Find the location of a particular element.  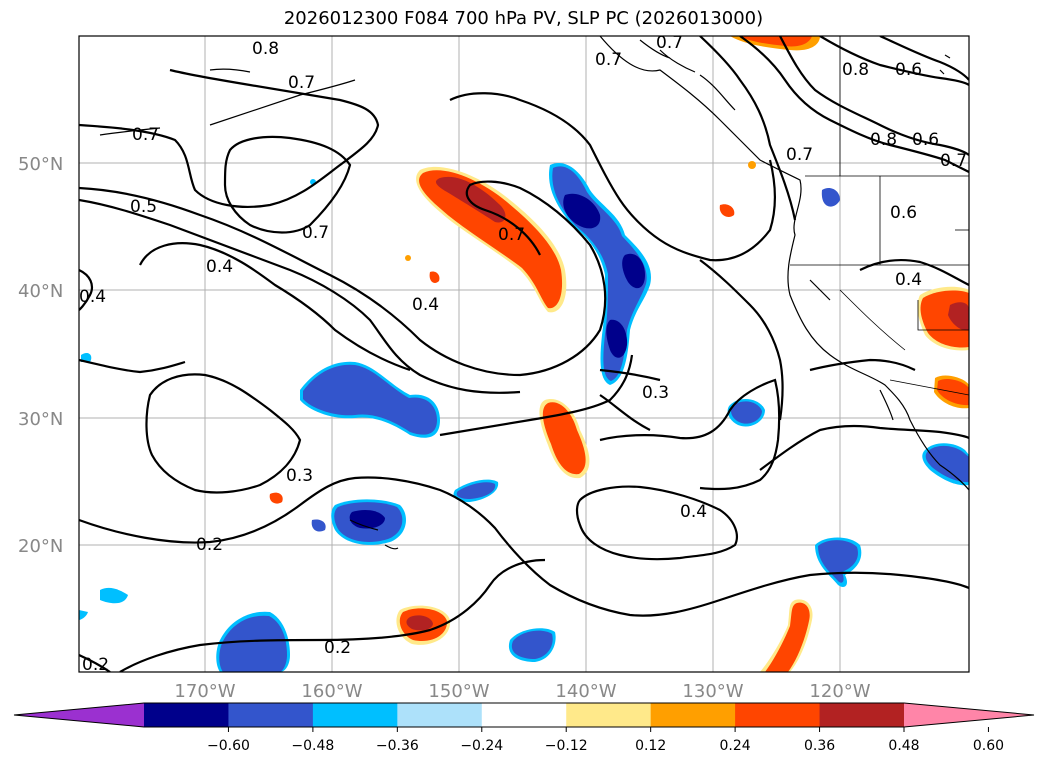

longitude-labels: 170°W 160°W 150°W 140°W 130°W 120°W is located at coordinates (522, 691).